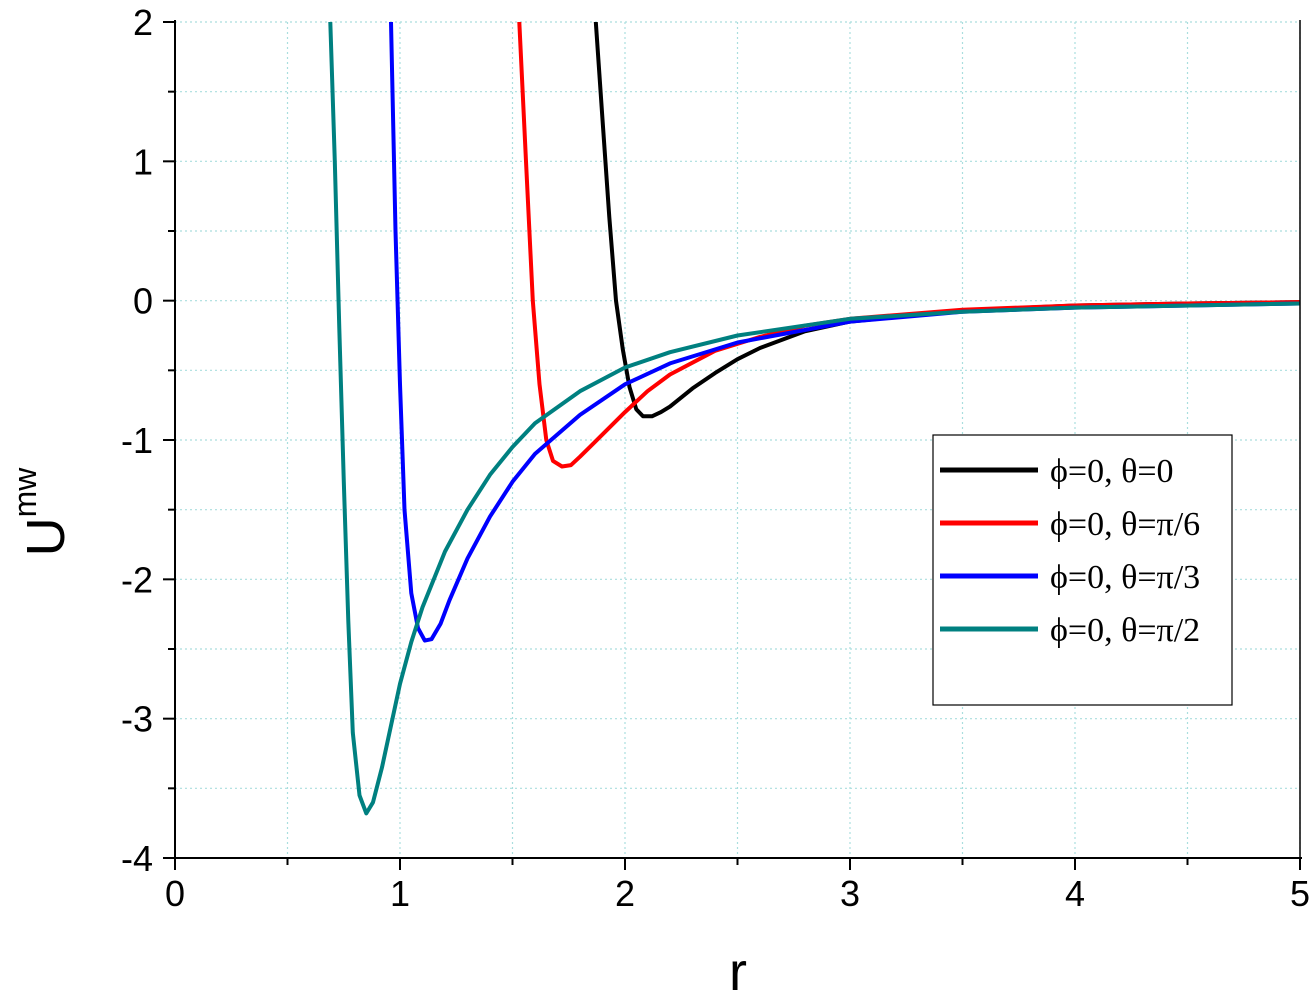 This screenshot has width=1313, height=993. What do you see at coordinates (137, 440) in the screenshot?
I see `y-tick-label: -1` at bounding box center [137, 440].